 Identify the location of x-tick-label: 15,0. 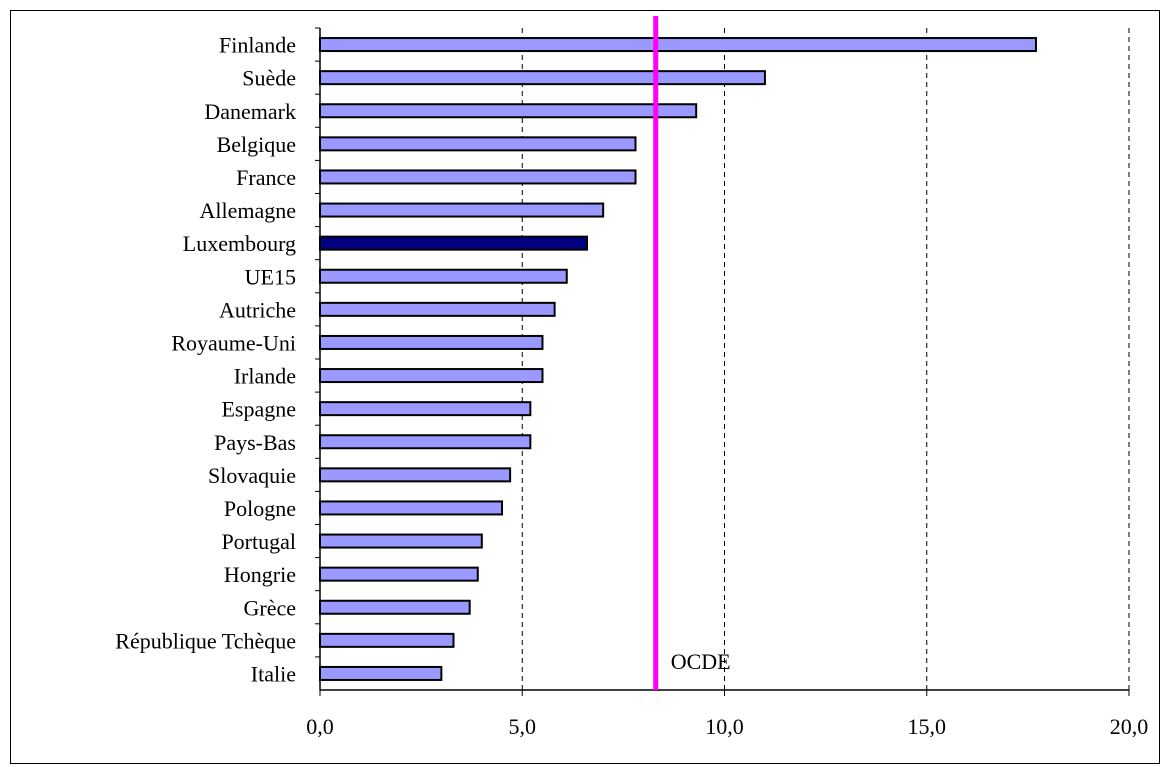
(927, 726).